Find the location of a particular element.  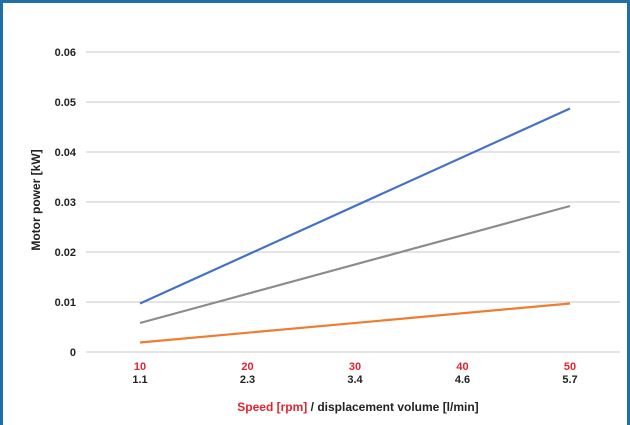

x-axis-title-volume: / displacement volume [l/min] is located at coordinates (392, 407).